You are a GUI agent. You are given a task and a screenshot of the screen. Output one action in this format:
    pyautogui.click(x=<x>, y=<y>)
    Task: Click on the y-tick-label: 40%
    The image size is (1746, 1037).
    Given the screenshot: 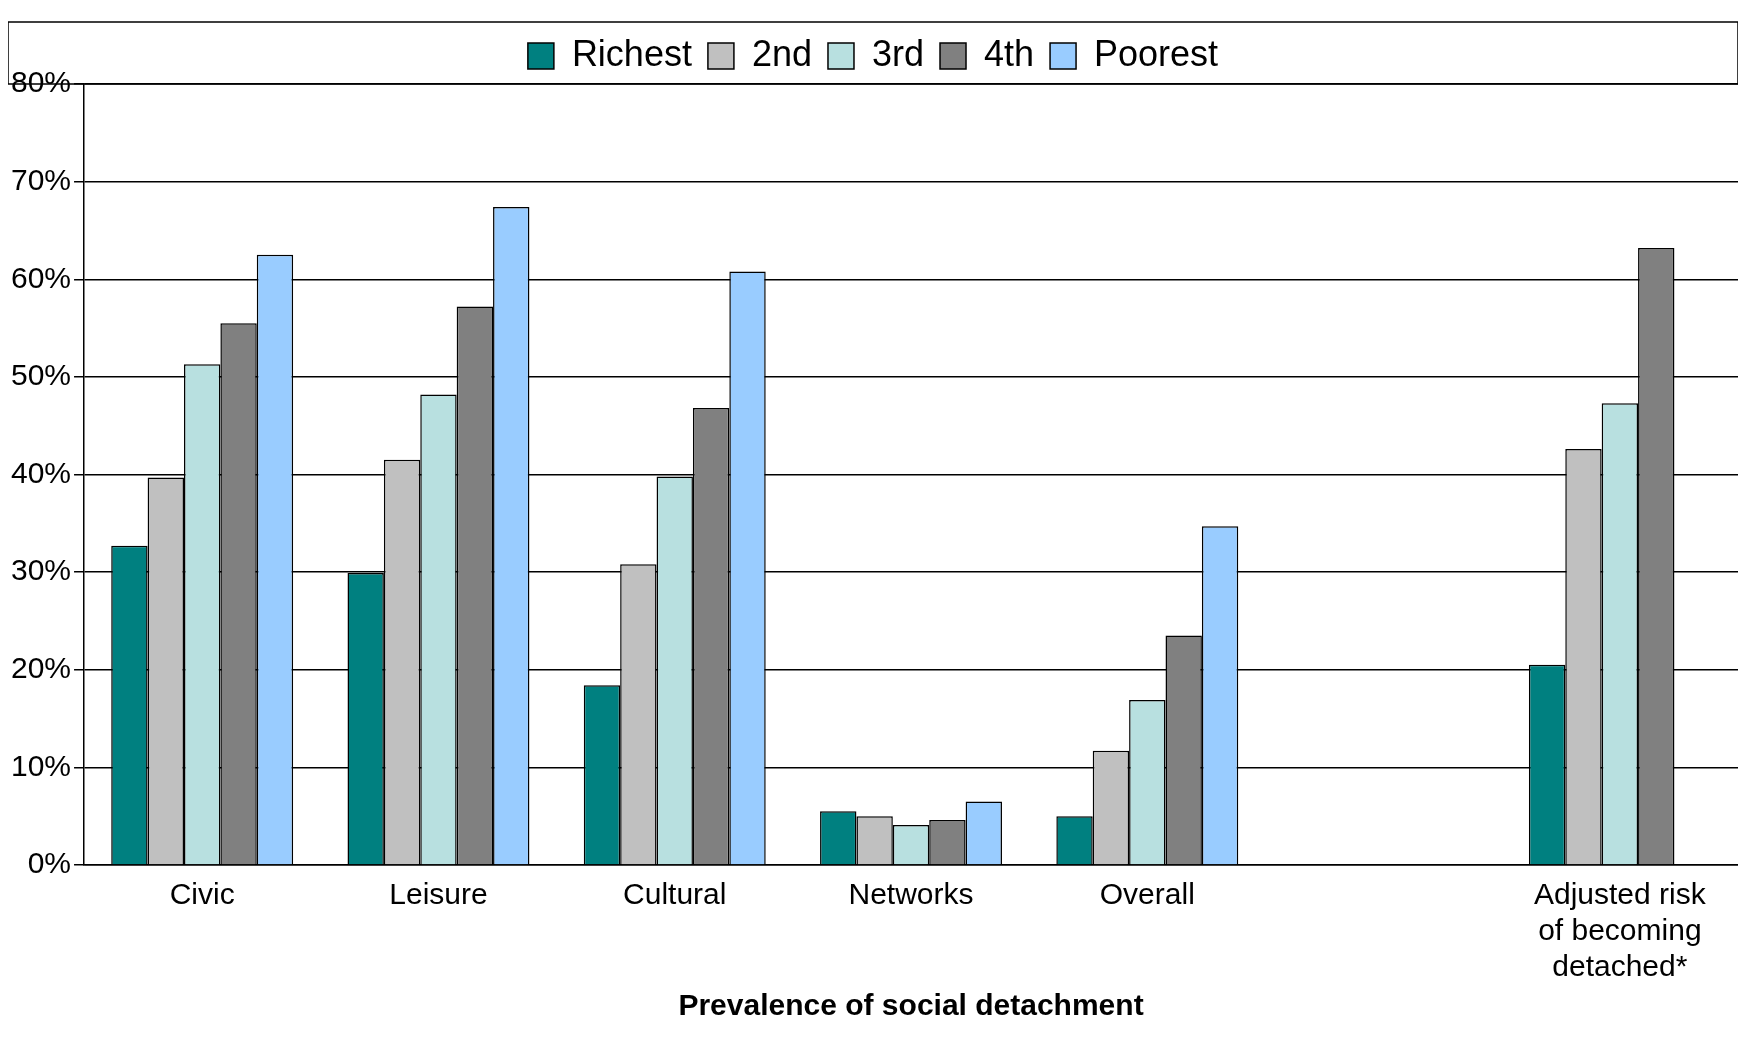 What is the action you would take?
    pyautogui.click(x=41, y=472)
    